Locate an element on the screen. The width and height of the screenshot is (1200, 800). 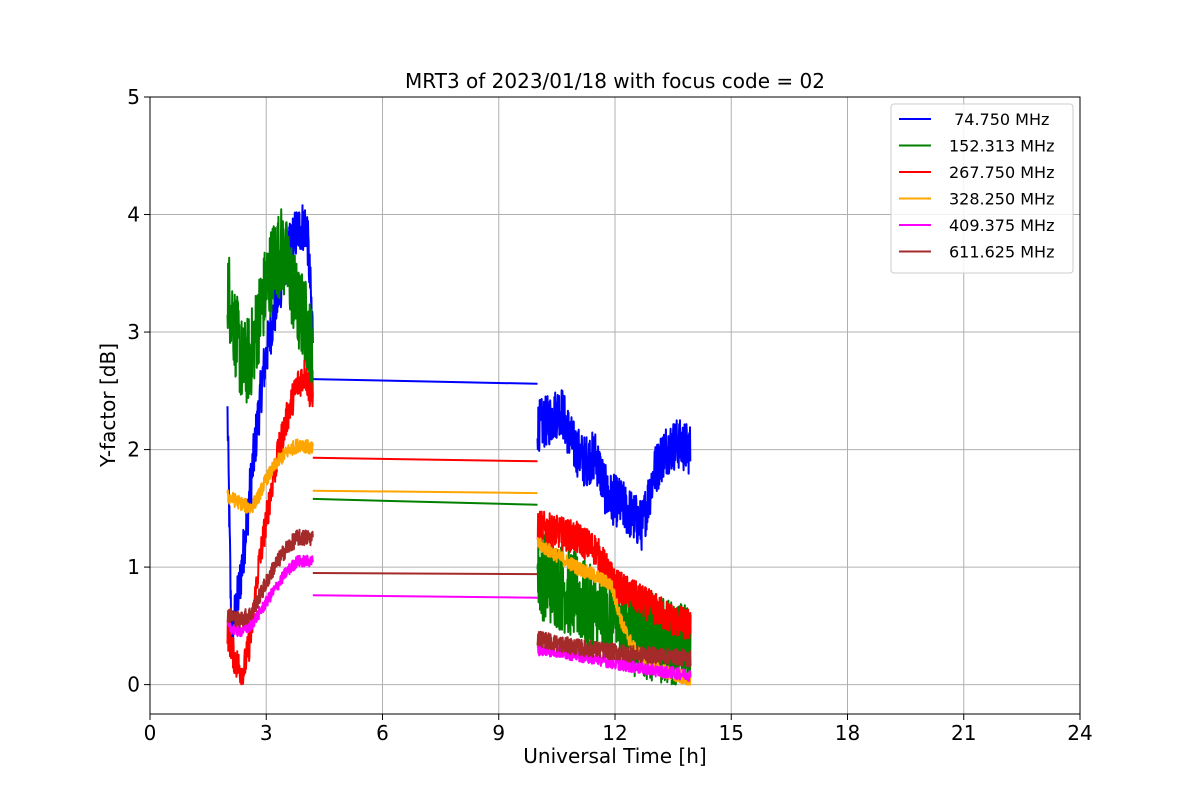
x-tick-label: 21 is located at coordinates (963, 733).